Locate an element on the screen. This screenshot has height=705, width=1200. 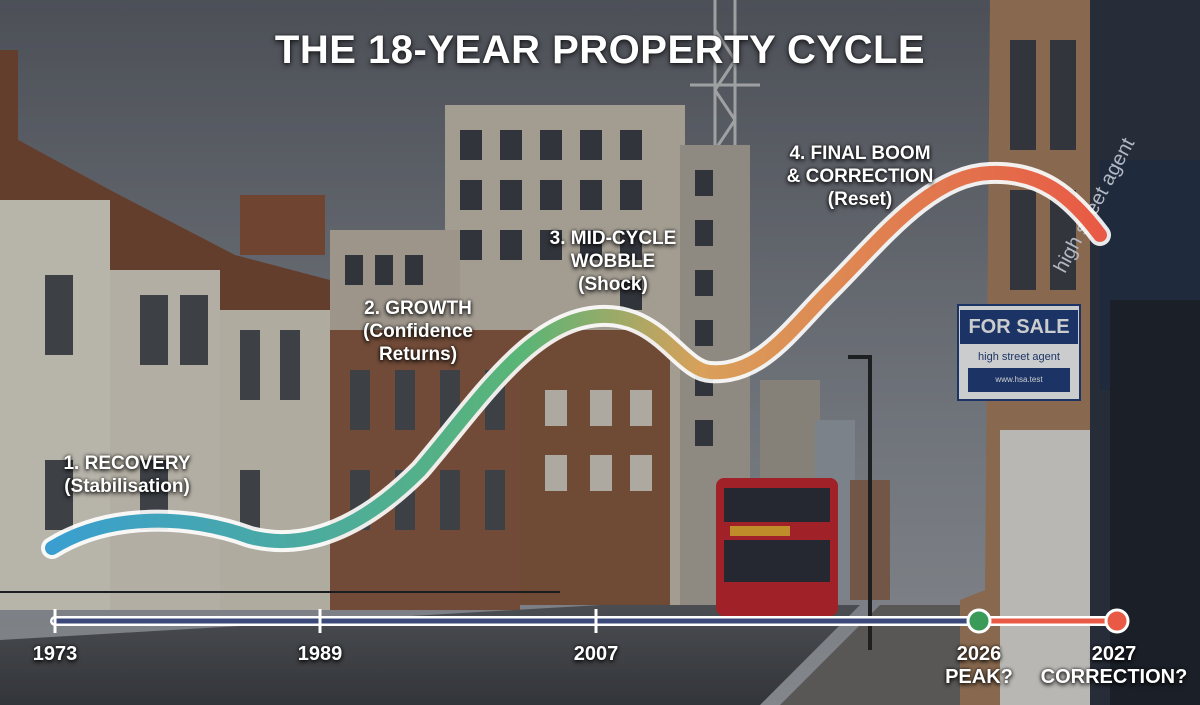
phase-label-recovery: 1. RECOVERY (Stabilisation) is located at coordinates (127, 475).